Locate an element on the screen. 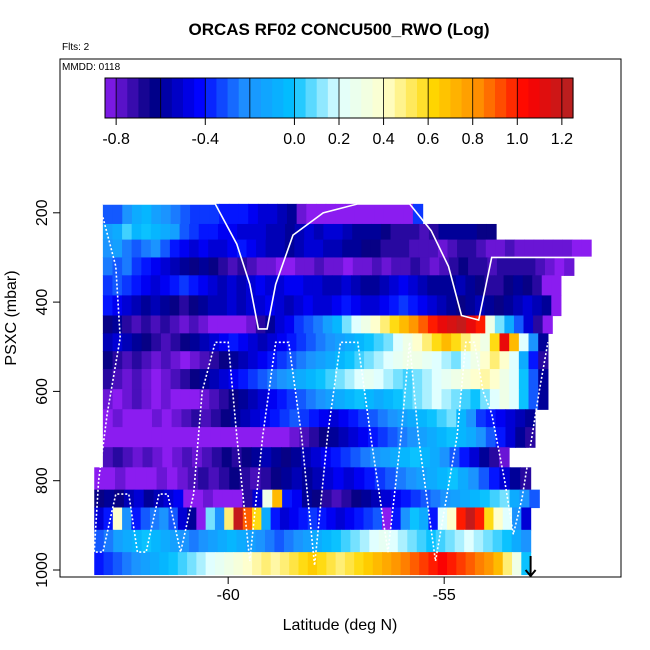 Image resolution: width=650 pixels, height=650 pixels. y-tick-label: 400 is located at coordinates (42, 302).